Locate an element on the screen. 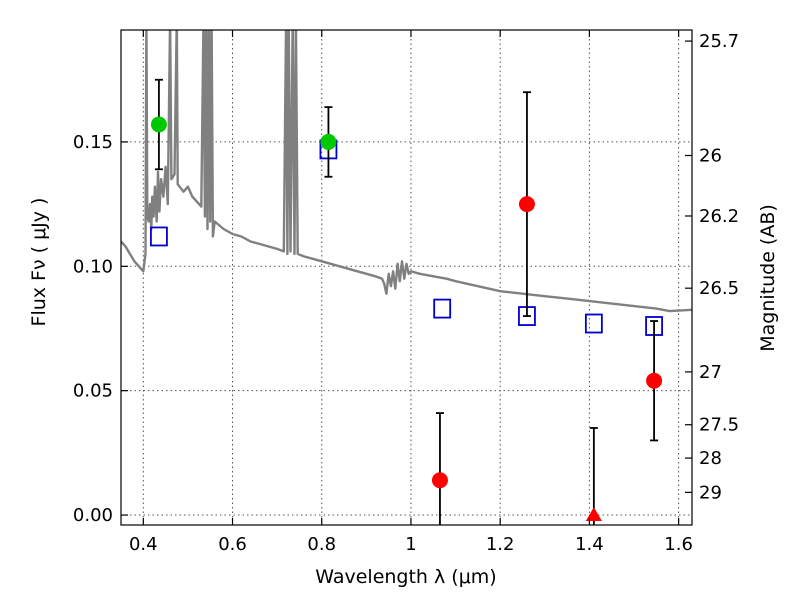 This screenshot has height=600, width=800. x-tick-label: 1 is located at coordinates (410, 544).